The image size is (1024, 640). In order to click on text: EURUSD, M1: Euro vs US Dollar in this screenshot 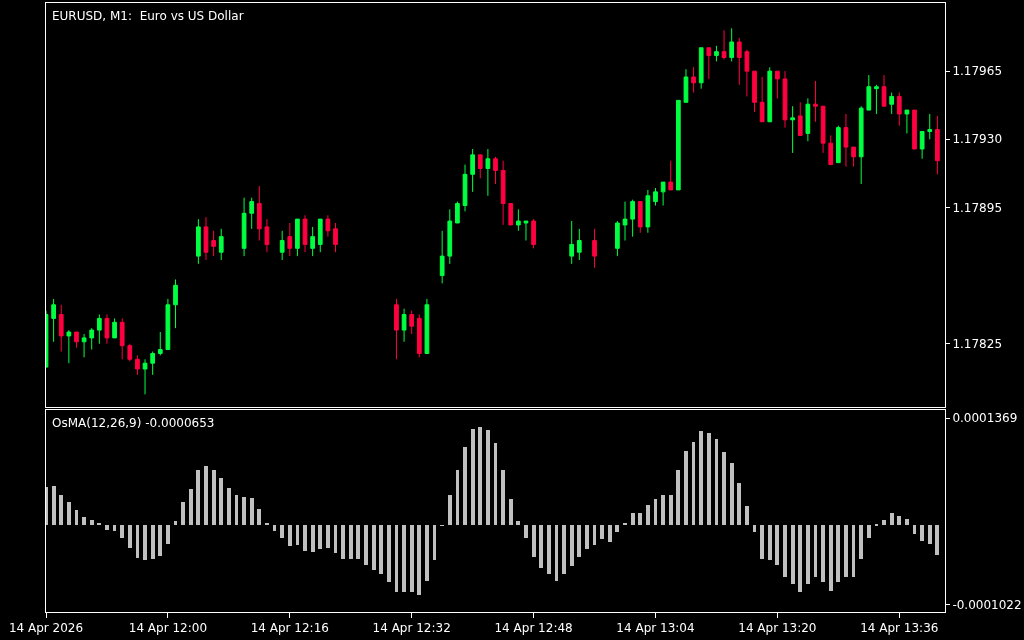, I will do `click(148, 16)`.